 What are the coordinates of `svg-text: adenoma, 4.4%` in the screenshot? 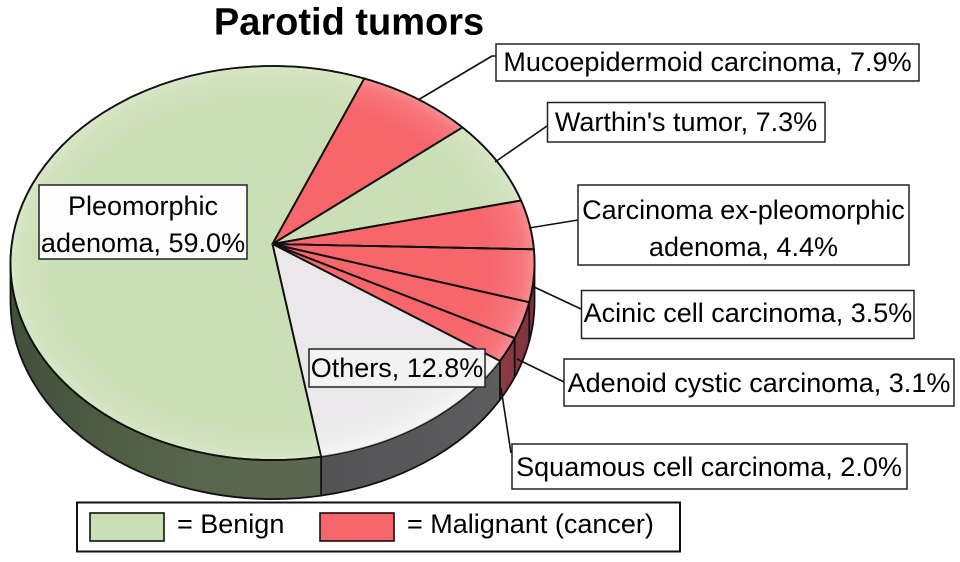 It's located at (743, 247).